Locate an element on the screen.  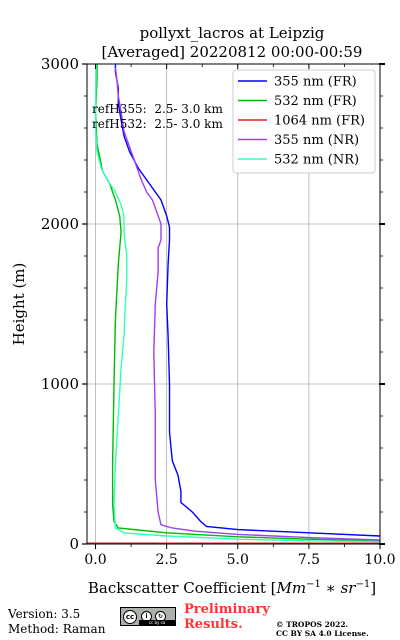
y-tick-label: 3000 is located at coordinates (60, 64).